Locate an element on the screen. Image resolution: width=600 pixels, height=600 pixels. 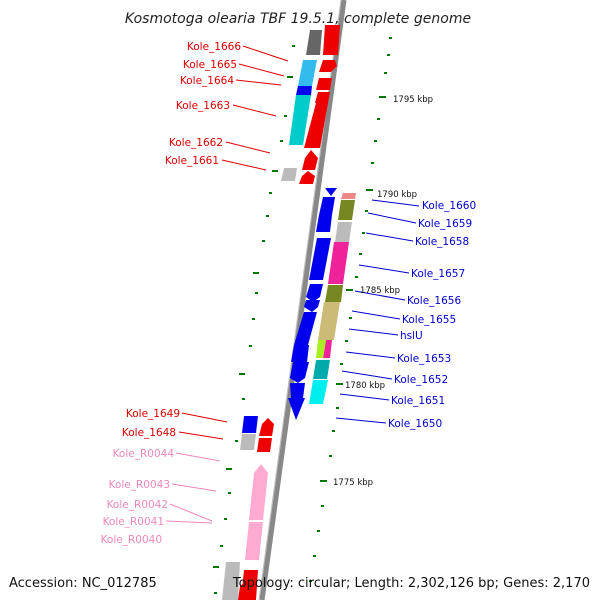
kbp-label-1795: 1795 kbp is located at coordinates (413, 100).